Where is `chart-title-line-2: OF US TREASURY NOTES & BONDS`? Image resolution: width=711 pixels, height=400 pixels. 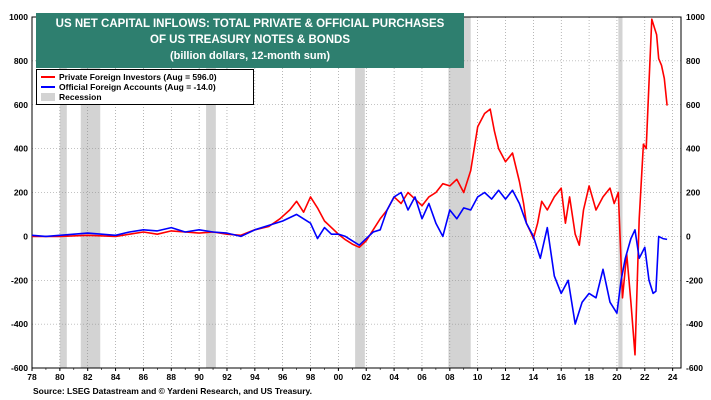
chart-title-line-2: OF US TREASURY NOTES & BONDS is located at coordinates (250, 40).